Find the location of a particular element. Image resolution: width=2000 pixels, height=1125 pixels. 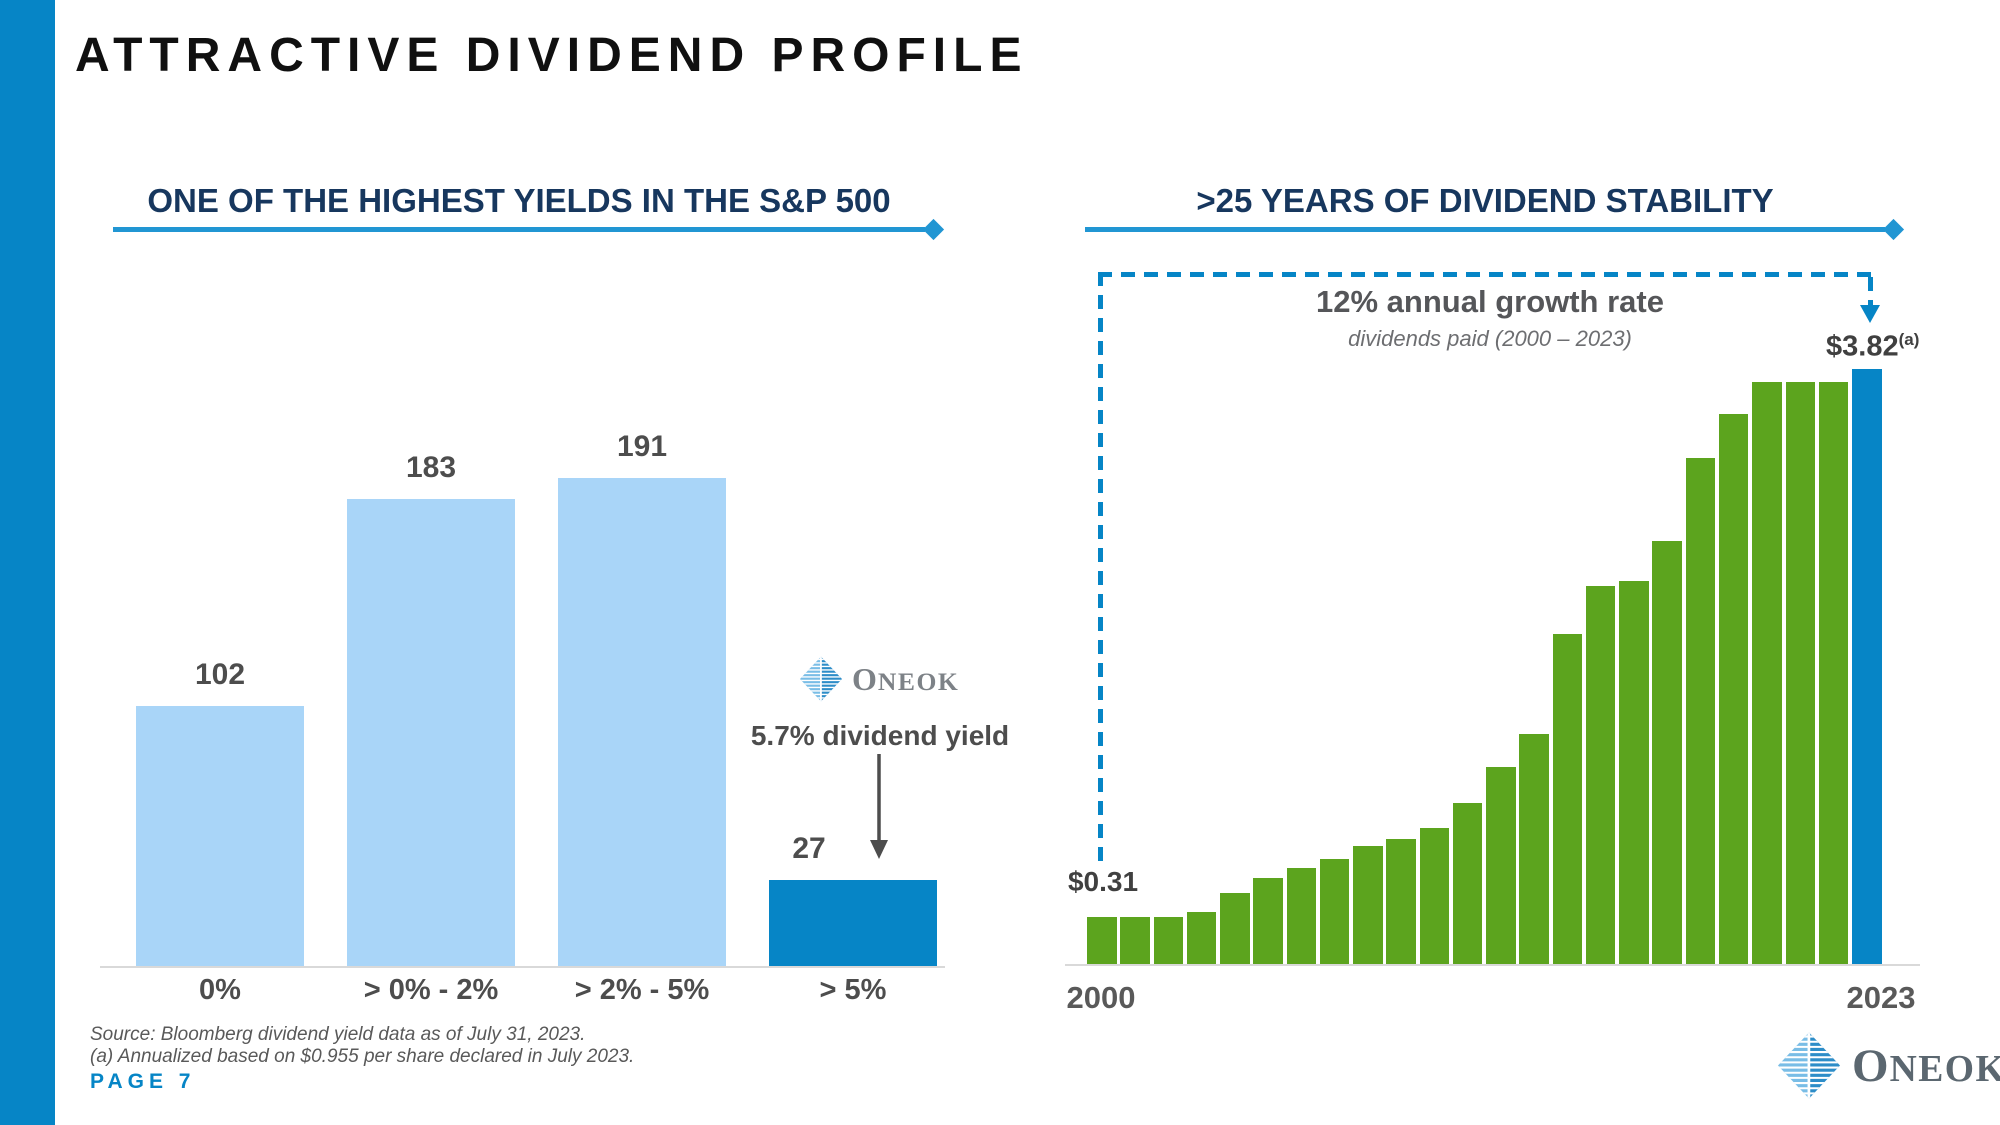

oneok-logo-footer: ONEOK is located at coordinates (1889, 1065).